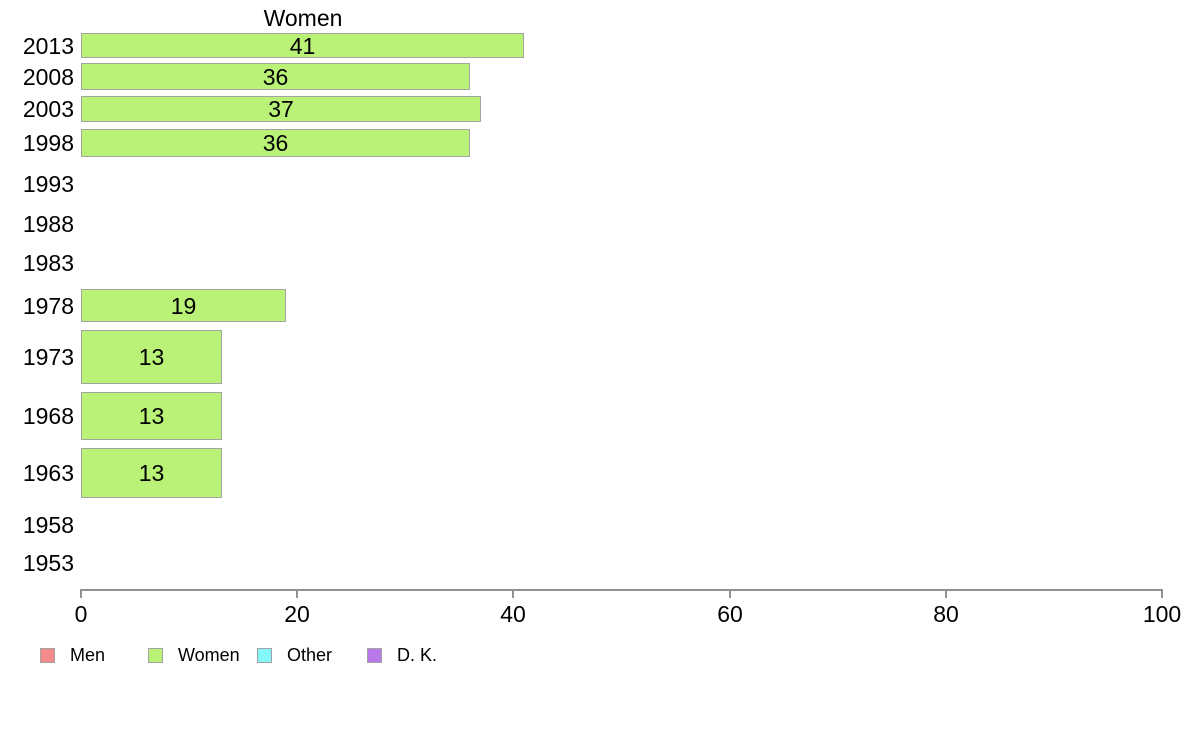  I want to click on legend-label-other: Other, so click(310, 655).